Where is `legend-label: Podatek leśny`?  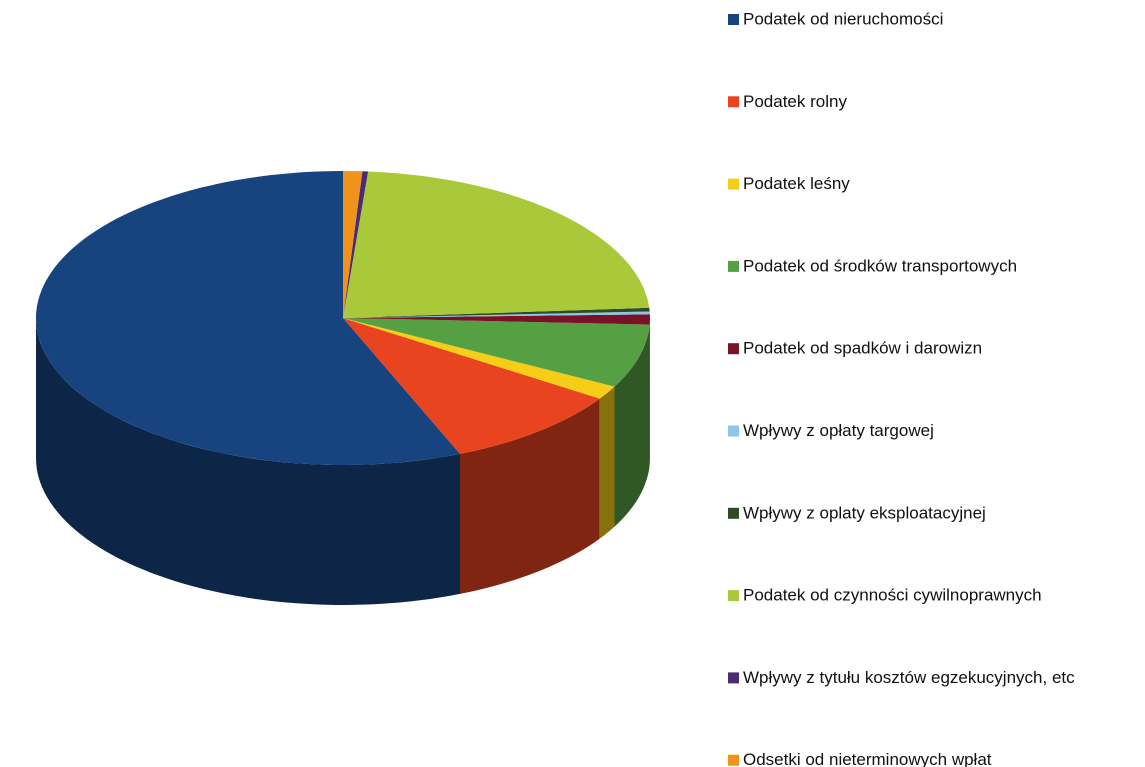 legend-label: Podatek leśny is located at coordinates (796, 183).